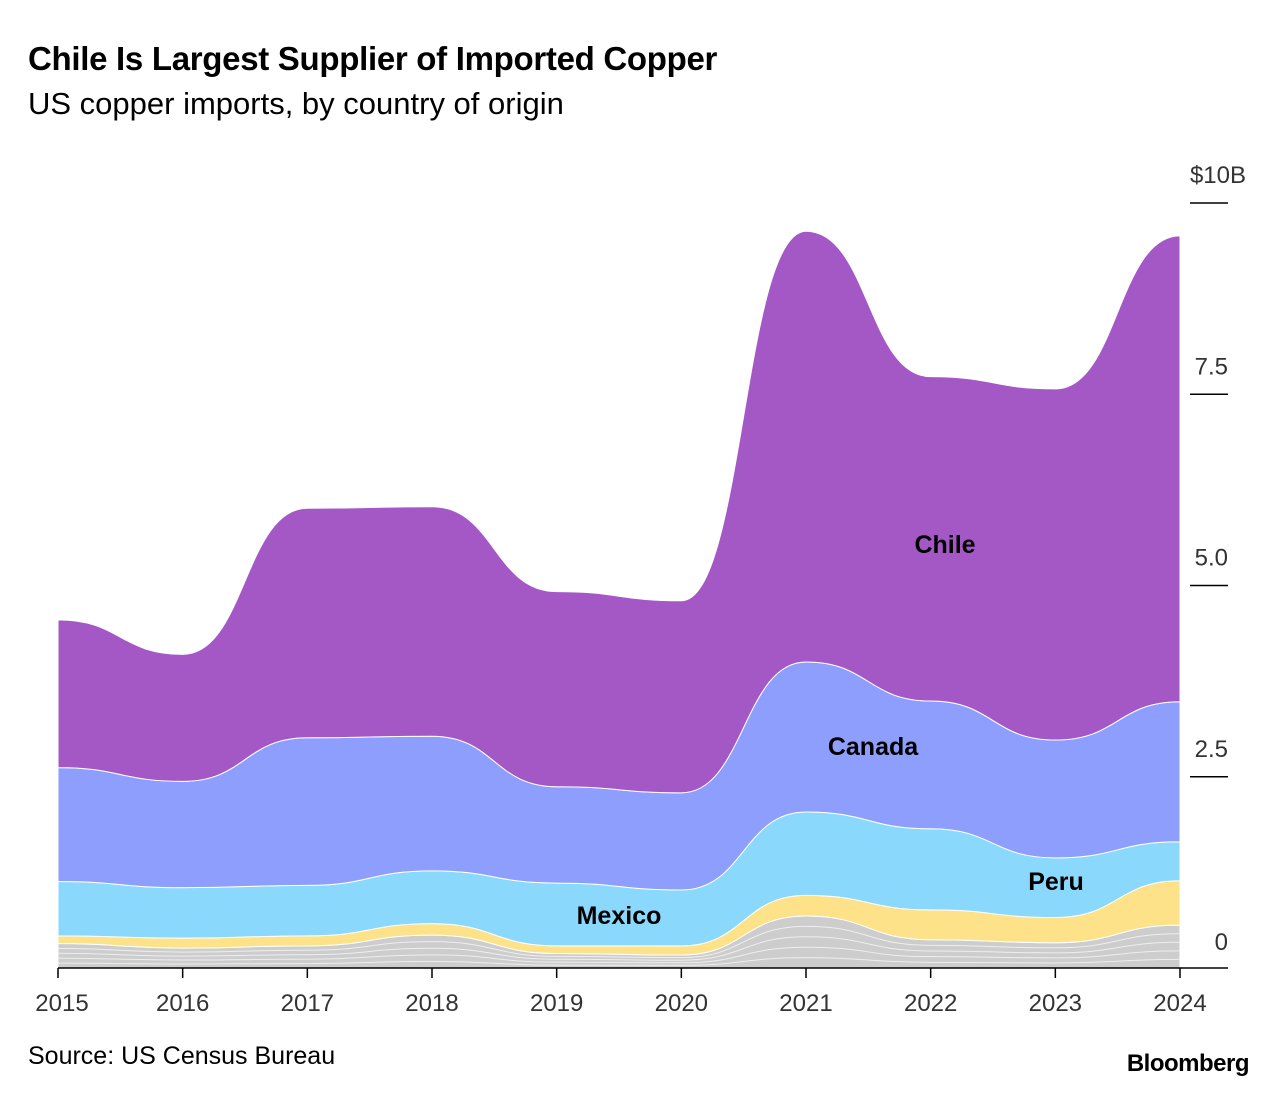 Image resolution: width=1286 pixels, height=1108 pixels. Describe the element at coordinates (1218, 175) in the screenshot. I see `y-tick-label: $10B` at that location.